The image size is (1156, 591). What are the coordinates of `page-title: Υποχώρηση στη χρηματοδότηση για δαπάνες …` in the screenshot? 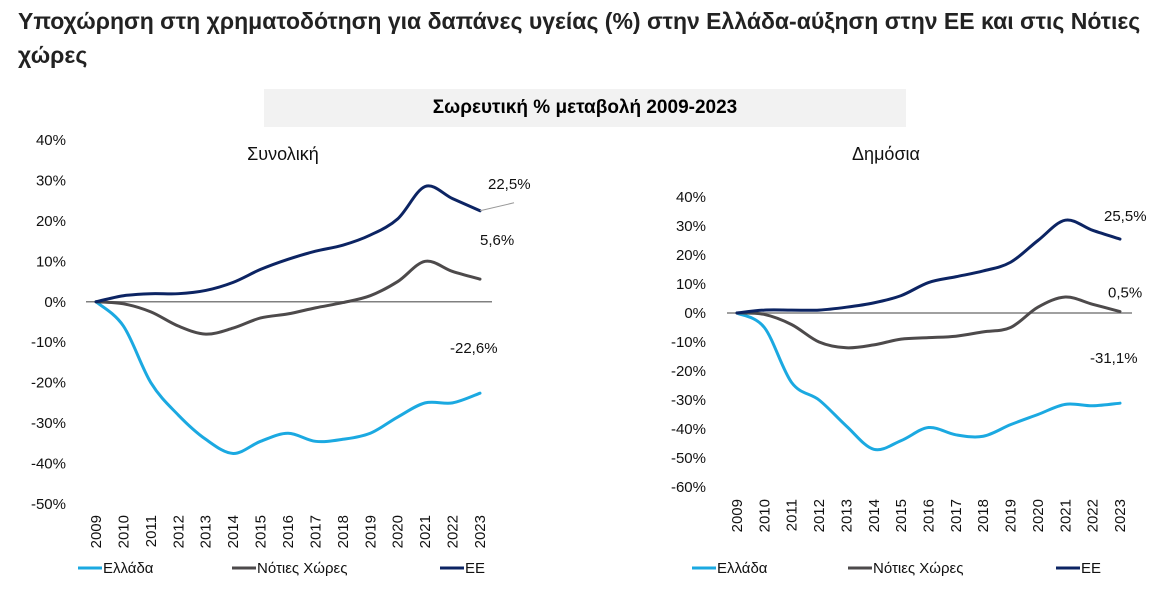 It's located at (579, 38).